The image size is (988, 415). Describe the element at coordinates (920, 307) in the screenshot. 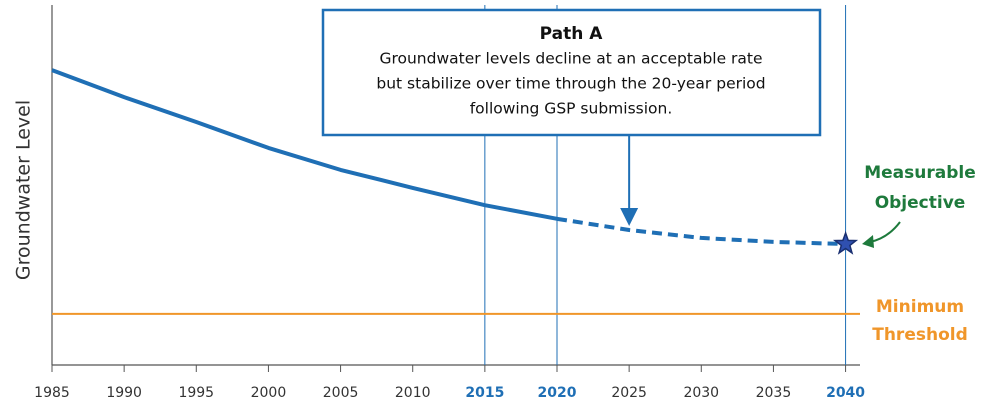

I see `threshold-label: Minimum` at that location.